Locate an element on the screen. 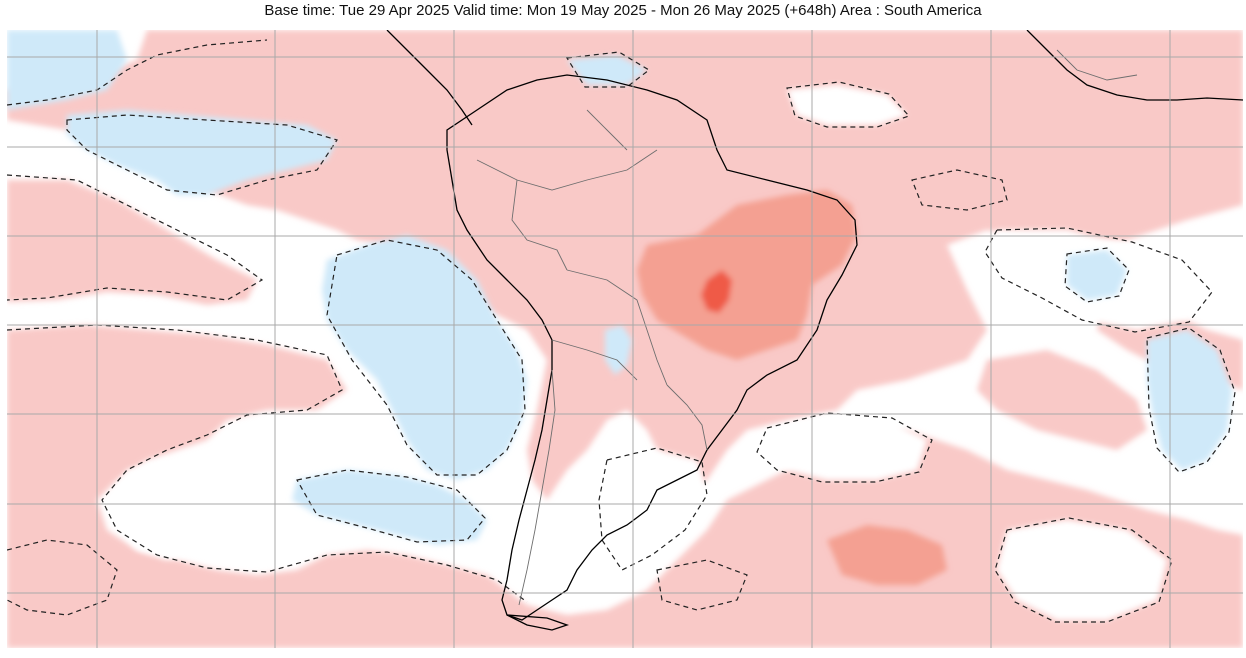 This screenshot has width=1246, height=658. cool-region-paraguay is located at coordinates (618, 350).